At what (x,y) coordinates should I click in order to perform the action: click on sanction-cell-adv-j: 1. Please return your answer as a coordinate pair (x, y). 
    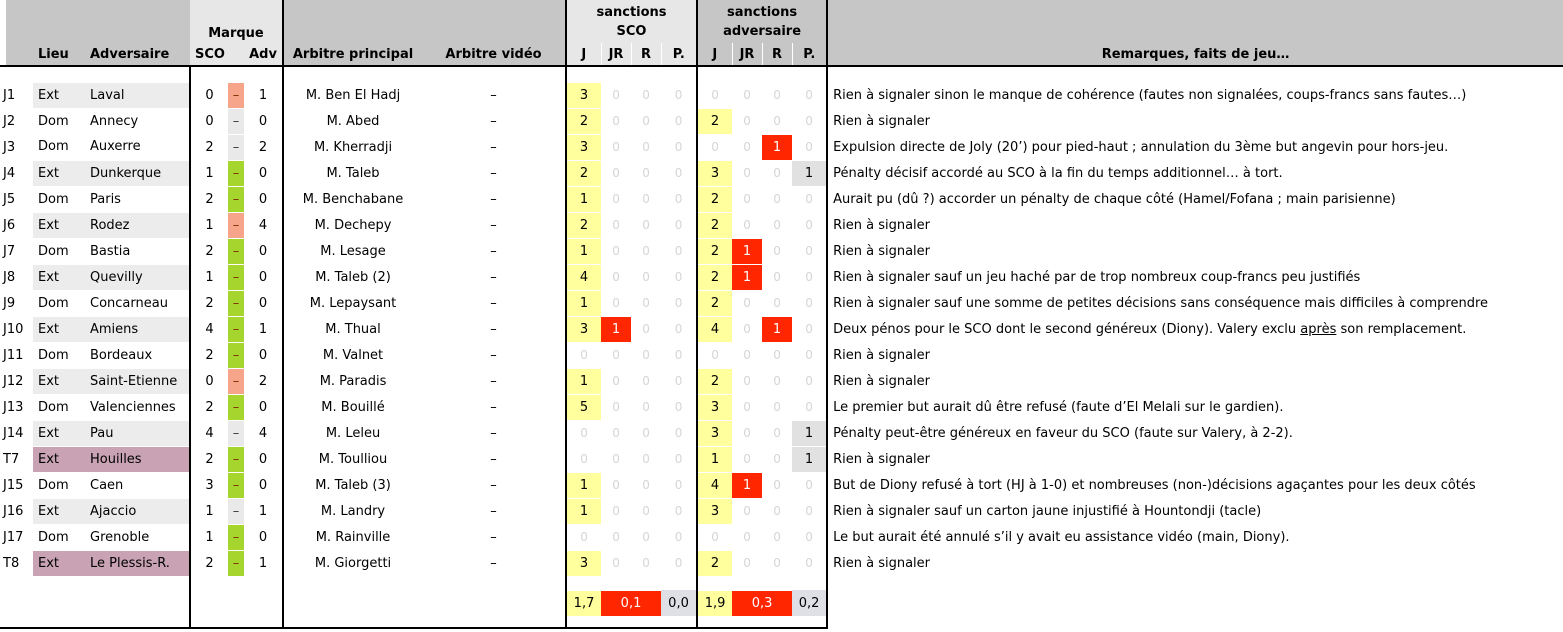
    Looking at the image, I should click on (714, 459).